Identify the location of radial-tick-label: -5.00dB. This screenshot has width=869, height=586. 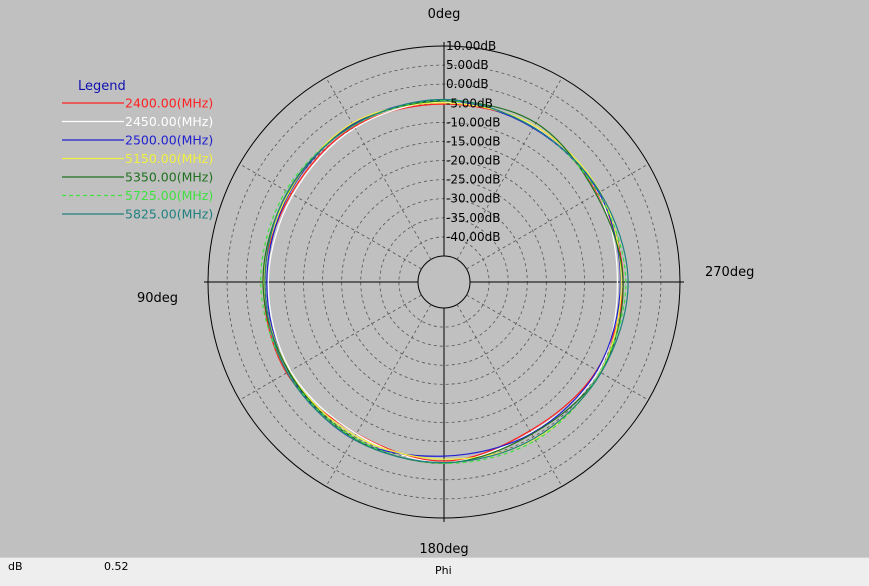
(469, 103).